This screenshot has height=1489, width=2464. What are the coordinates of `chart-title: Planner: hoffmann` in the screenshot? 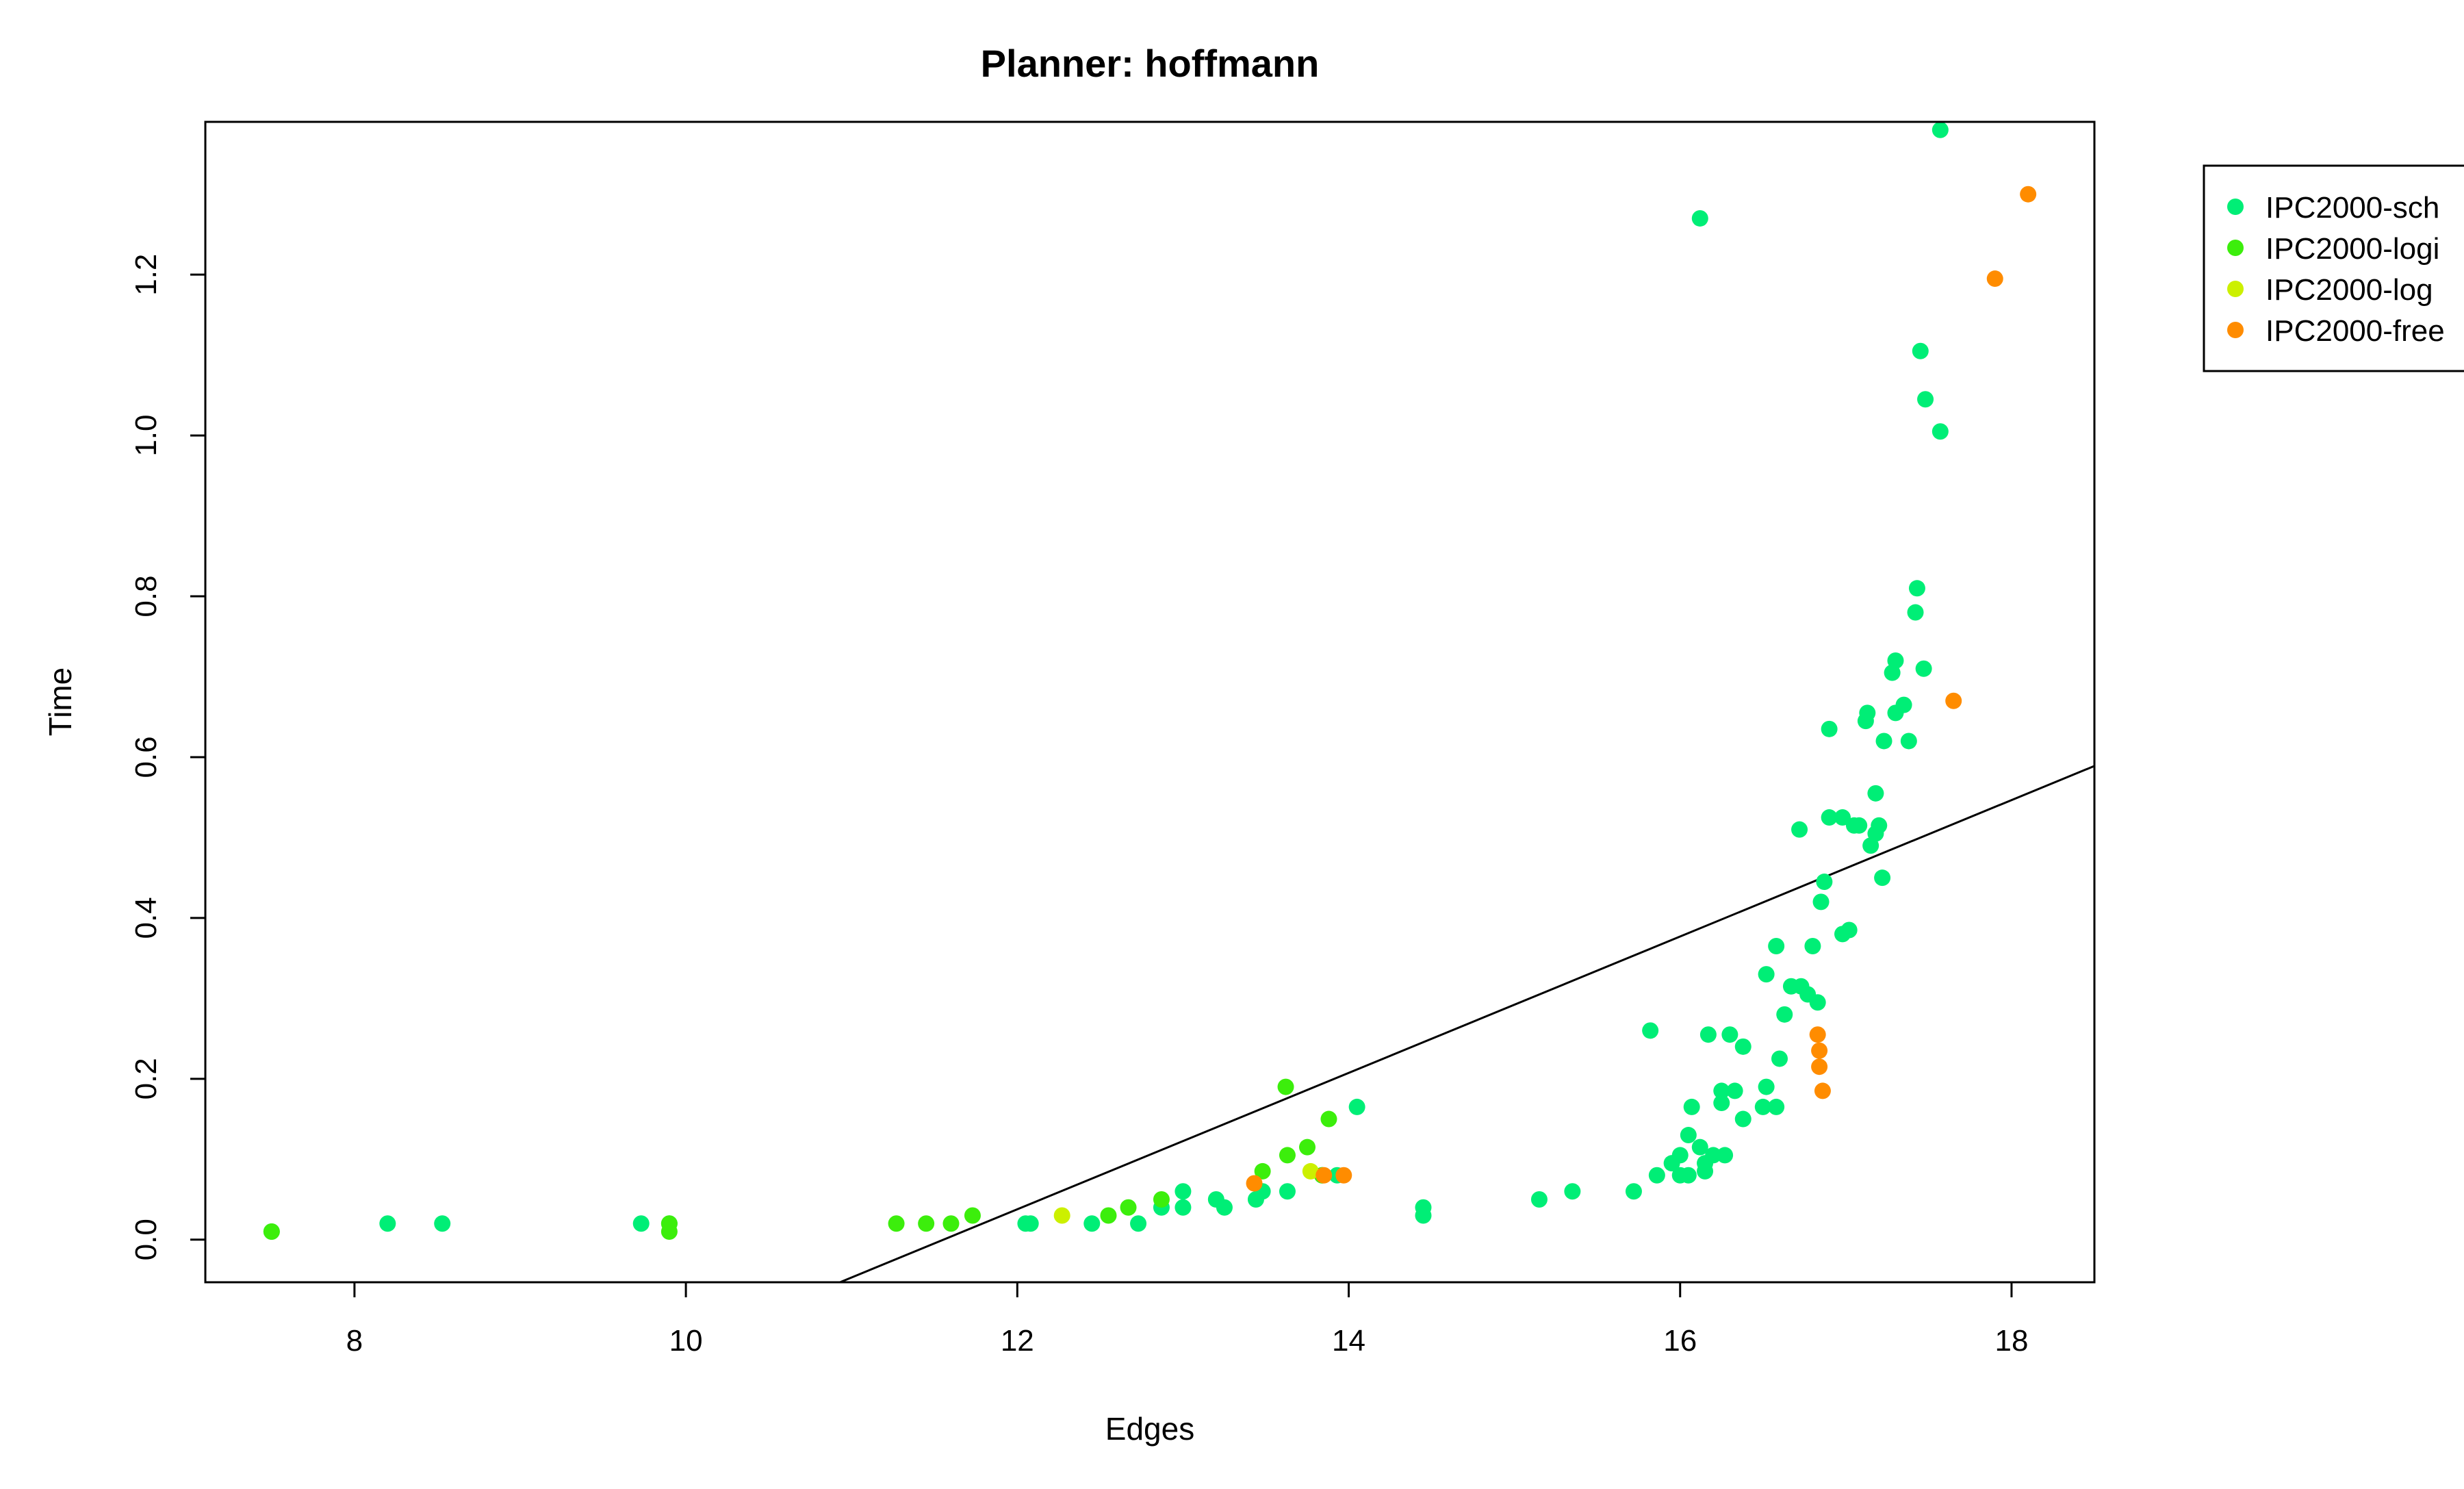 It's located at (1150, 63).